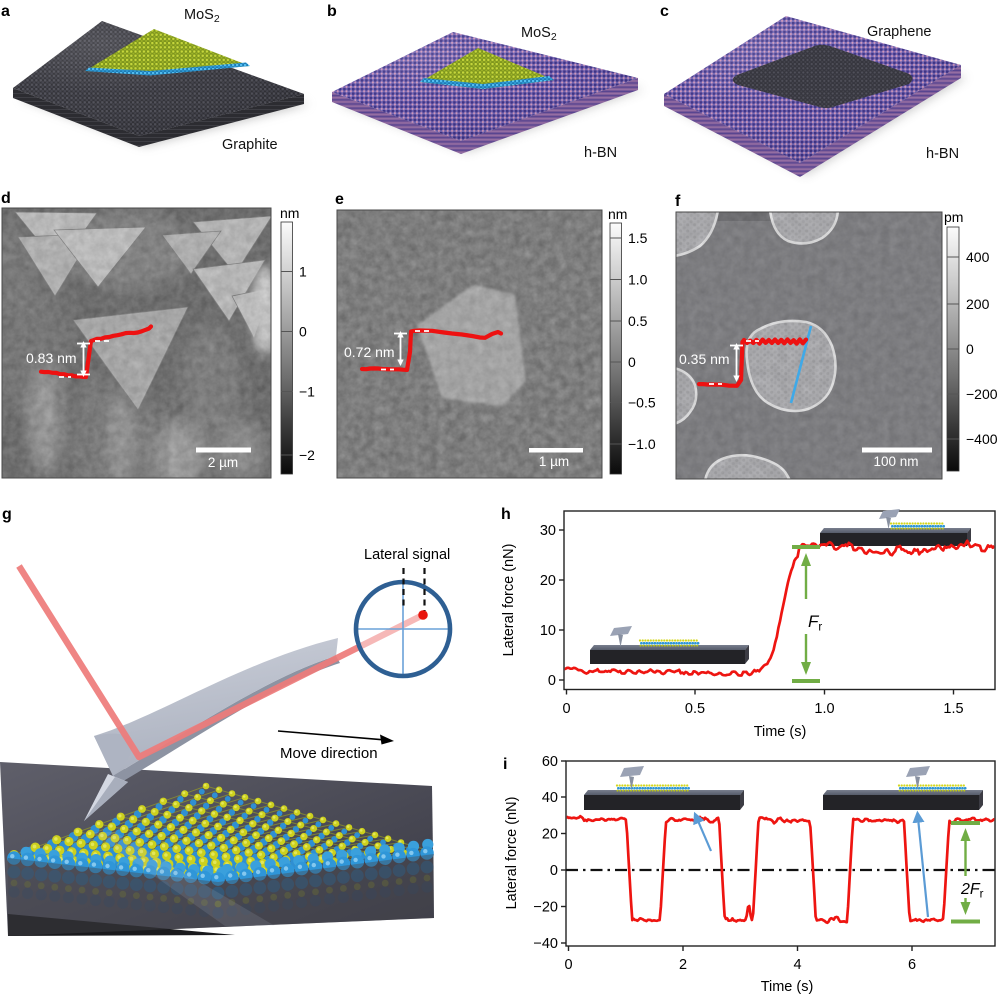 This screenshot has height=995, width=1000. I want to click on svg-text: −1, so click(307, 392).